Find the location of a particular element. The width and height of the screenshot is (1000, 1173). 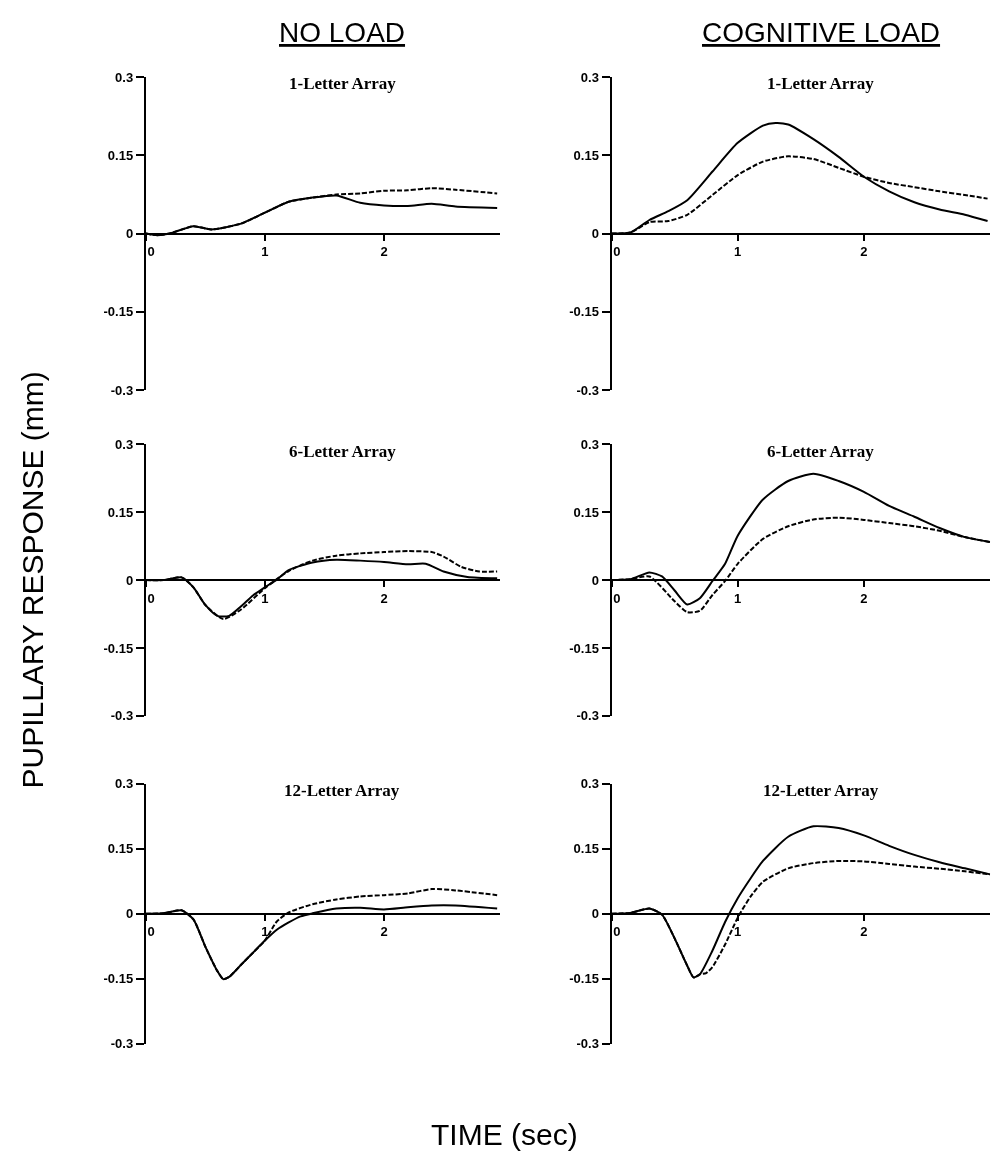

x-axis-title: TIME (sec) is located at coordinates (504, 1134).